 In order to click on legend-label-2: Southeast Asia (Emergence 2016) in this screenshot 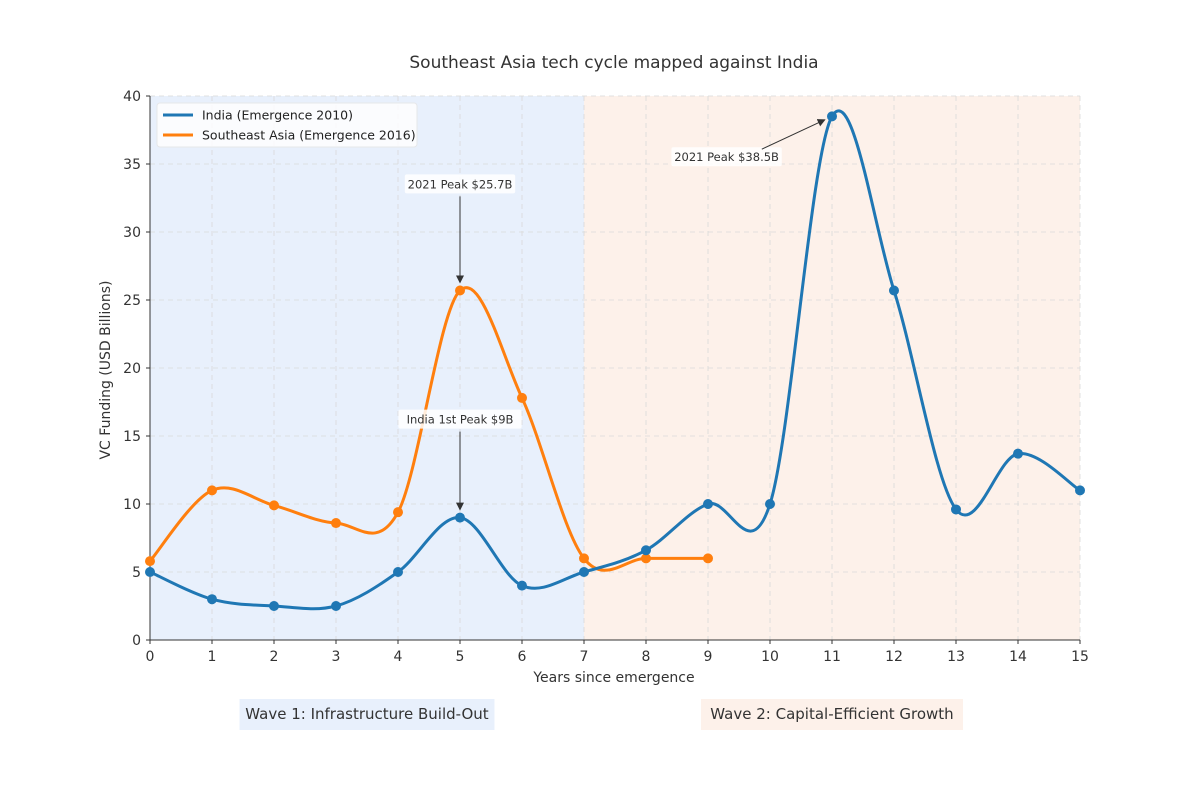, I will do `click(309, 135)`.